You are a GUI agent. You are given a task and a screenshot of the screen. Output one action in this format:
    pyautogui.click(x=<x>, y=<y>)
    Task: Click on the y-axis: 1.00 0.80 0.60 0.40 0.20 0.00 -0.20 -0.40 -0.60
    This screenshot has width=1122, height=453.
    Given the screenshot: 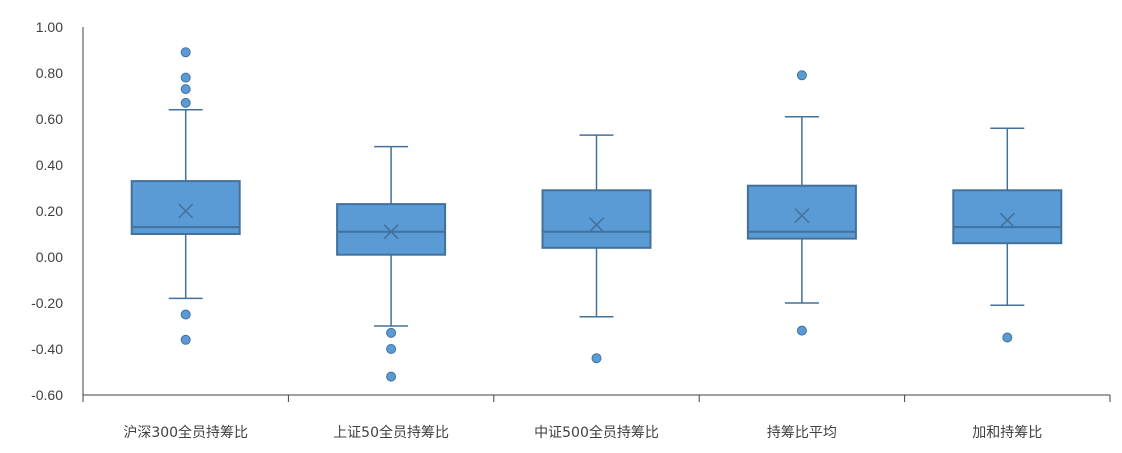 What is the action you would take?
    pyautogui.click(x=57, y=211)
    